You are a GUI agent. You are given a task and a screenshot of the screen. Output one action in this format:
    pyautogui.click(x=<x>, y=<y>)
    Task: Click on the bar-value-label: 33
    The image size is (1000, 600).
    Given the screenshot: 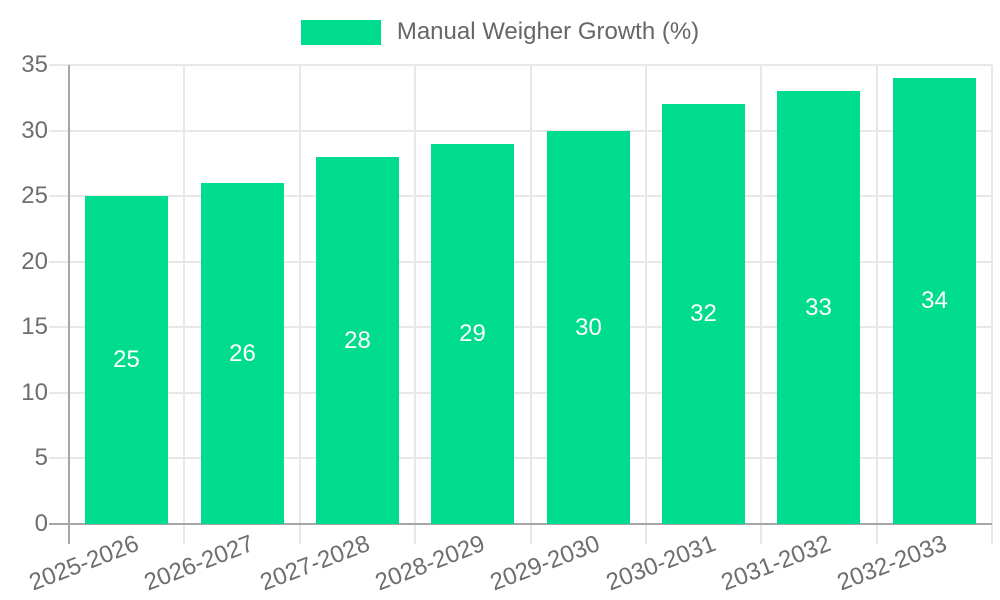 What is the action you would take?
    pyautogui.click(x=818, y=307)
    